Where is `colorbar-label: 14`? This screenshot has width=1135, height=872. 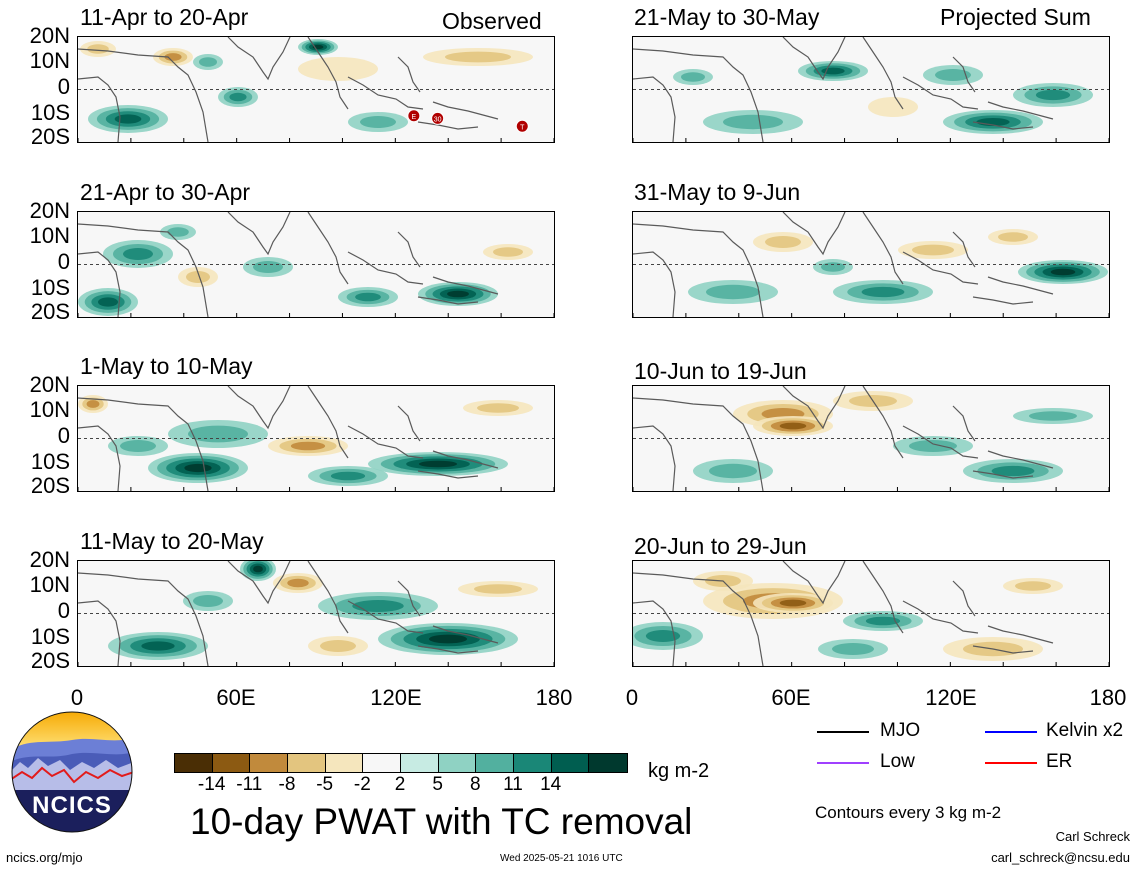 colorbar-label: 14 is located at coordinates (551, 784).